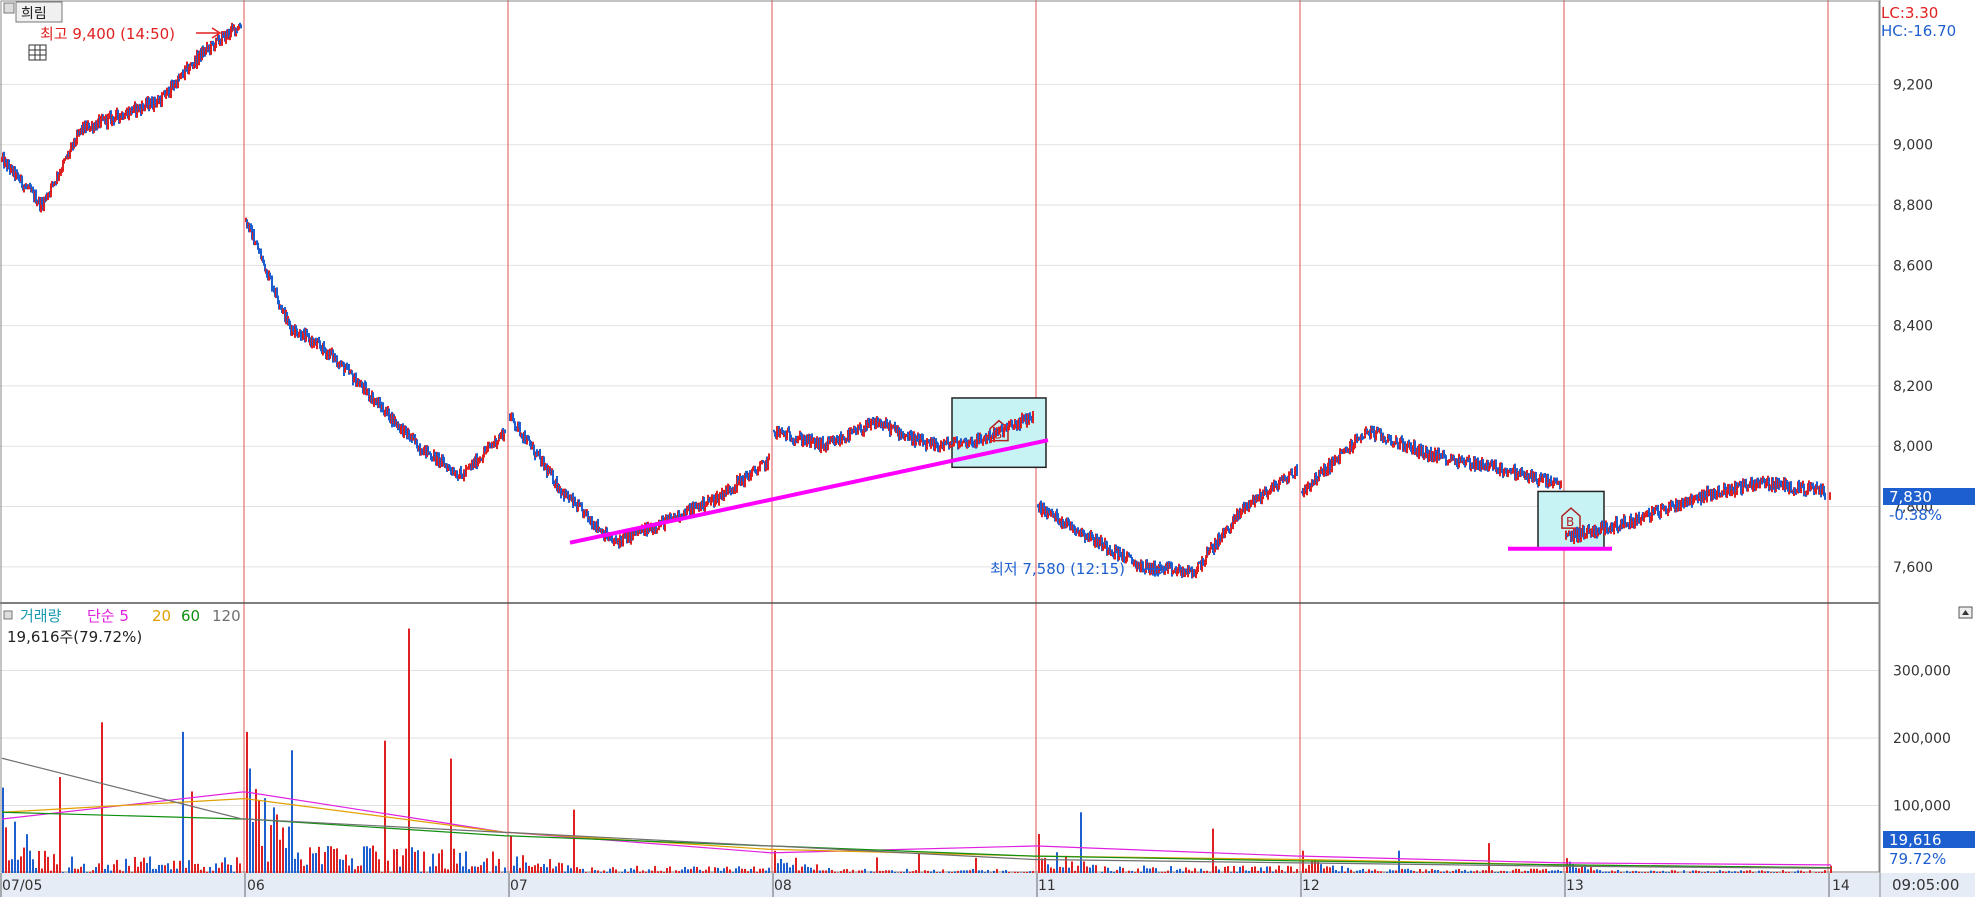  Describe the element at coordinates (37, 52) in the screenshot. I see `grid-icon` at that location.